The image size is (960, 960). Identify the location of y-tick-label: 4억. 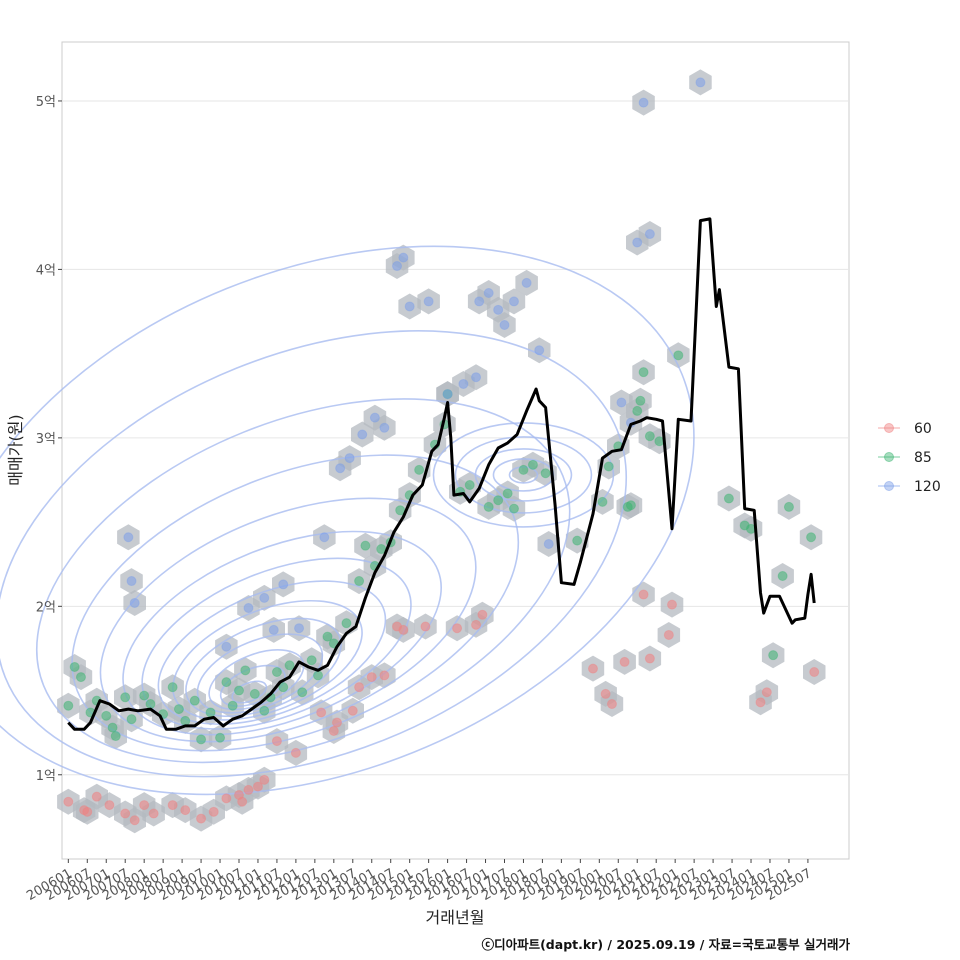
(46, 270).